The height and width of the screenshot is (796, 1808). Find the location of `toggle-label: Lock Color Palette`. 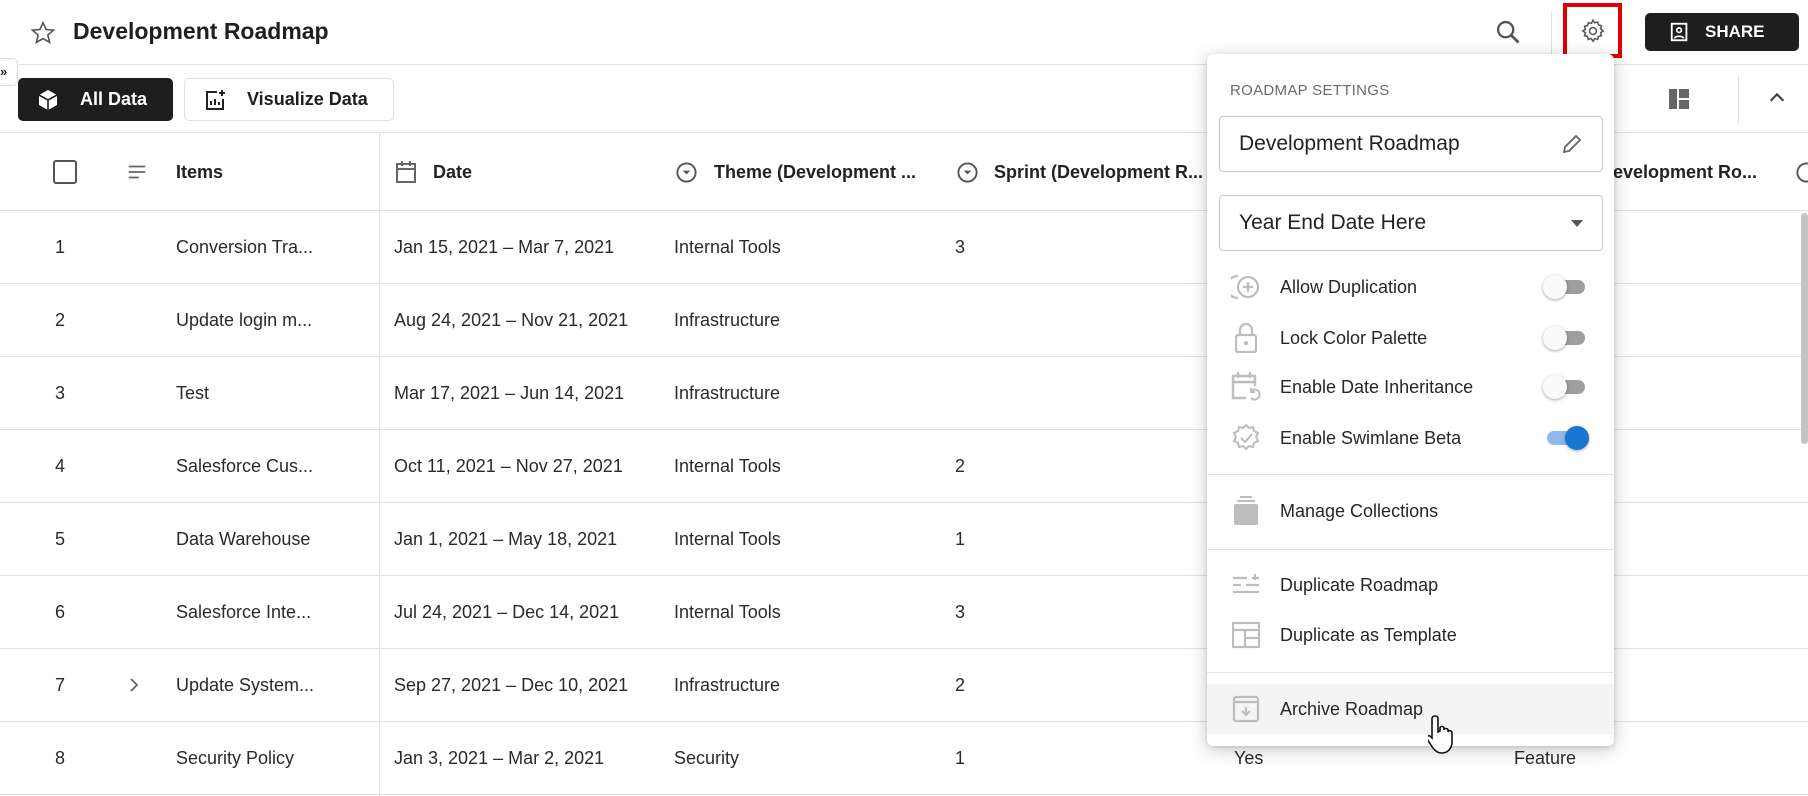

toggle-label: Lock Color Palette is located at coordinates (1354, 337).